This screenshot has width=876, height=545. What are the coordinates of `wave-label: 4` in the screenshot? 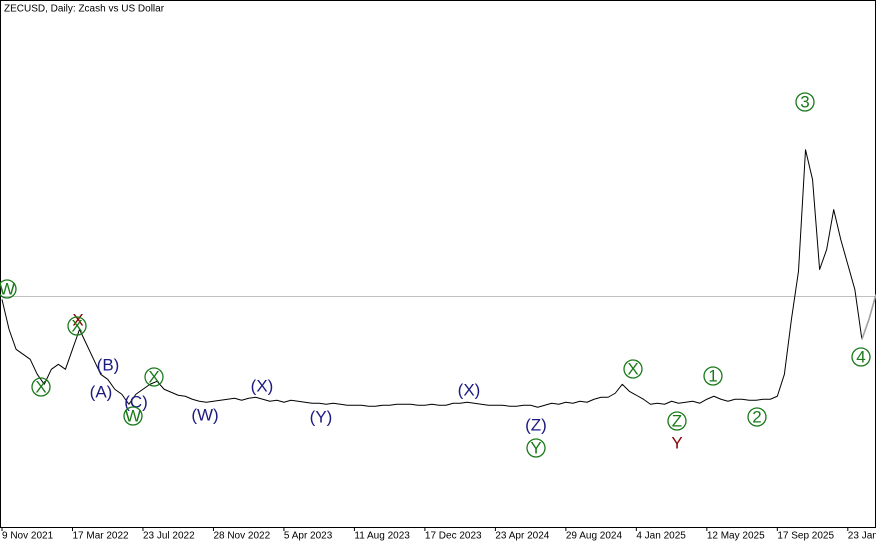 It's located at (860, 356).